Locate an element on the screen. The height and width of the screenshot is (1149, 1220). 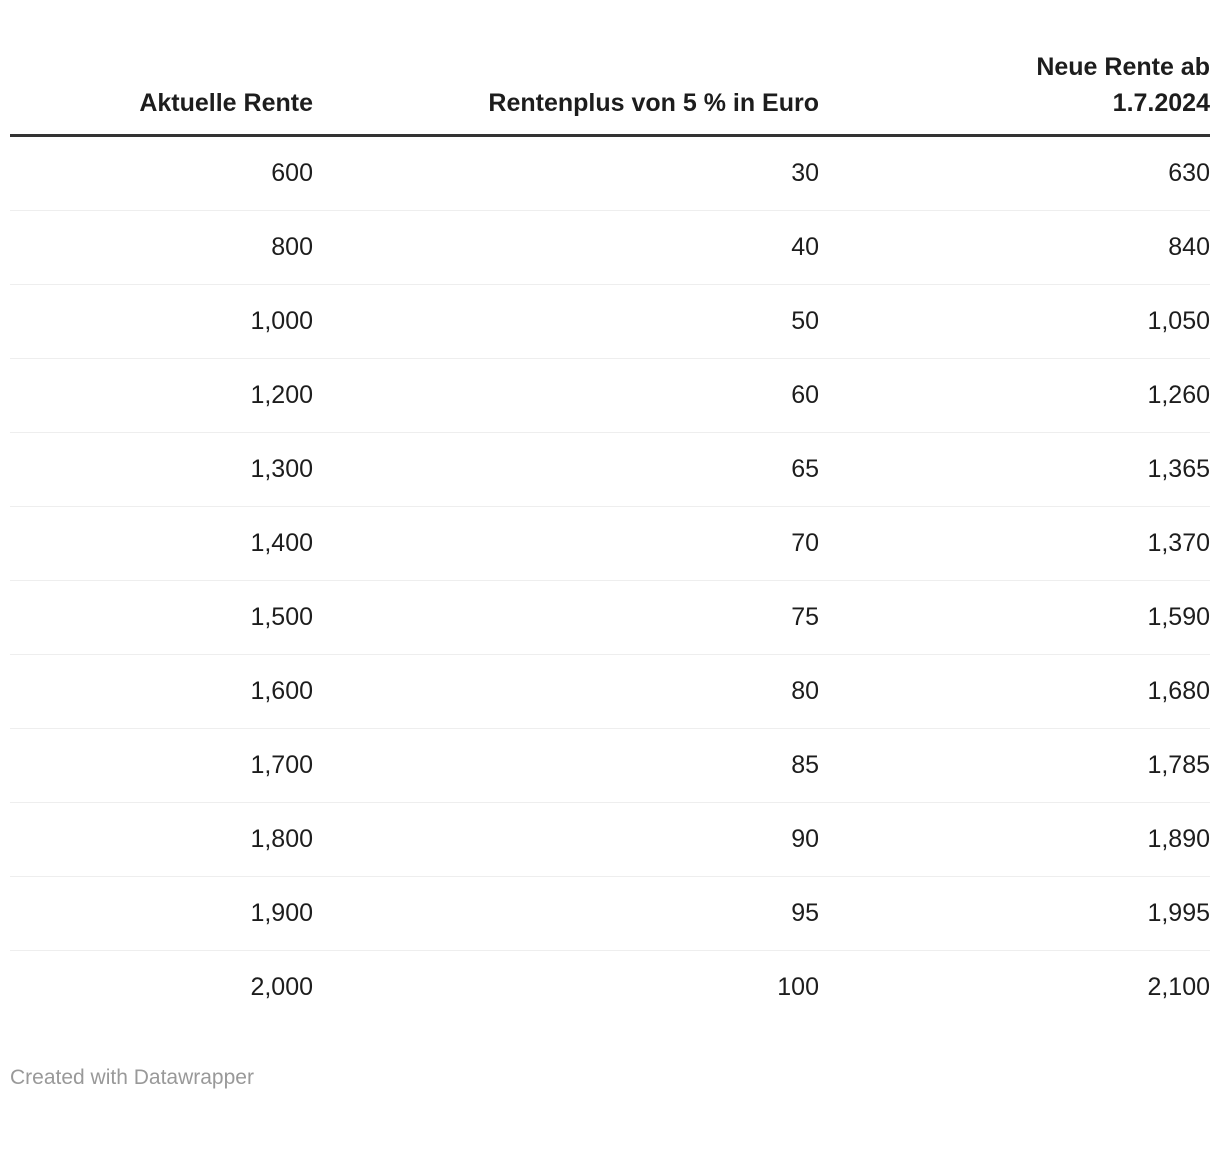
table-cell: 1,000 is located at coordinates (161, 321).